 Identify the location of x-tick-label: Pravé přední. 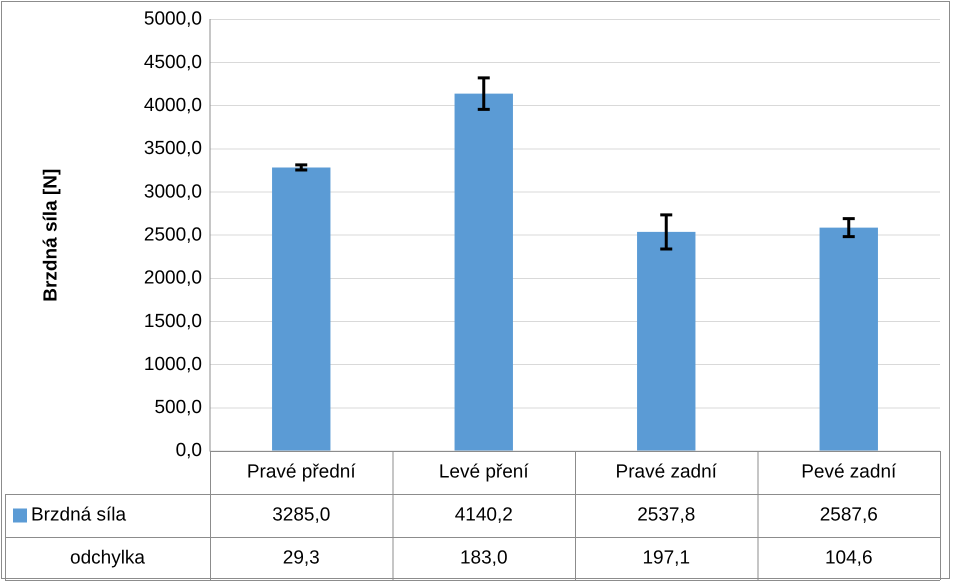
(301, 472).